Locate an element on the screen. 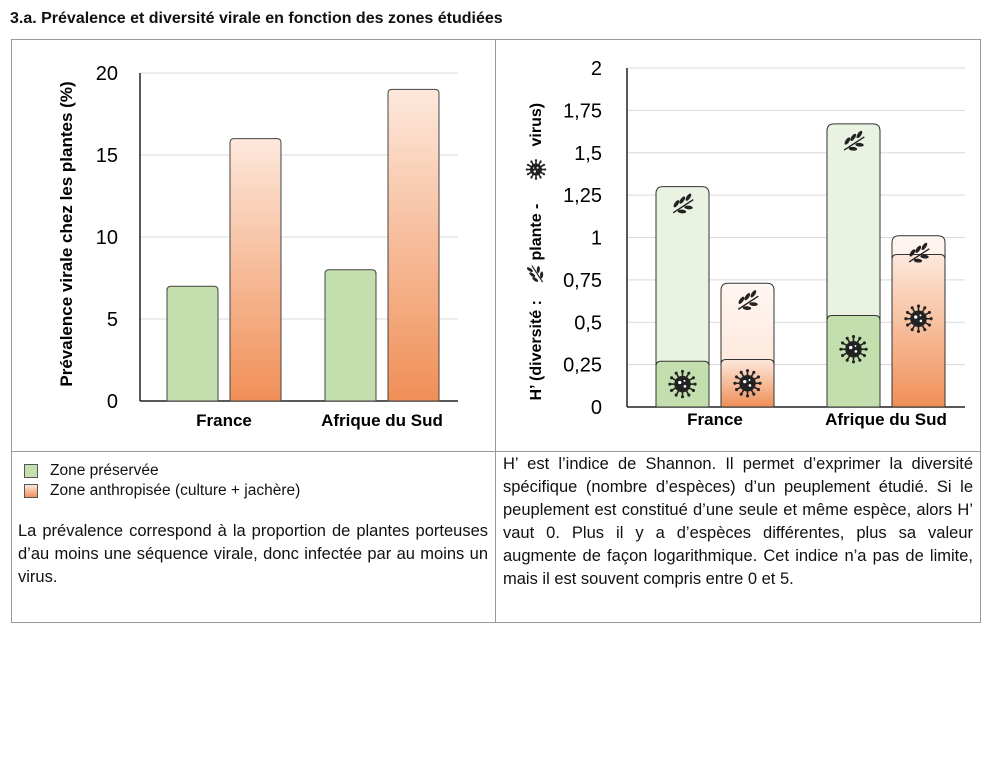 The image size is (992, 770). y-tick-label: 1,25 is located at coordinates (582, 196).